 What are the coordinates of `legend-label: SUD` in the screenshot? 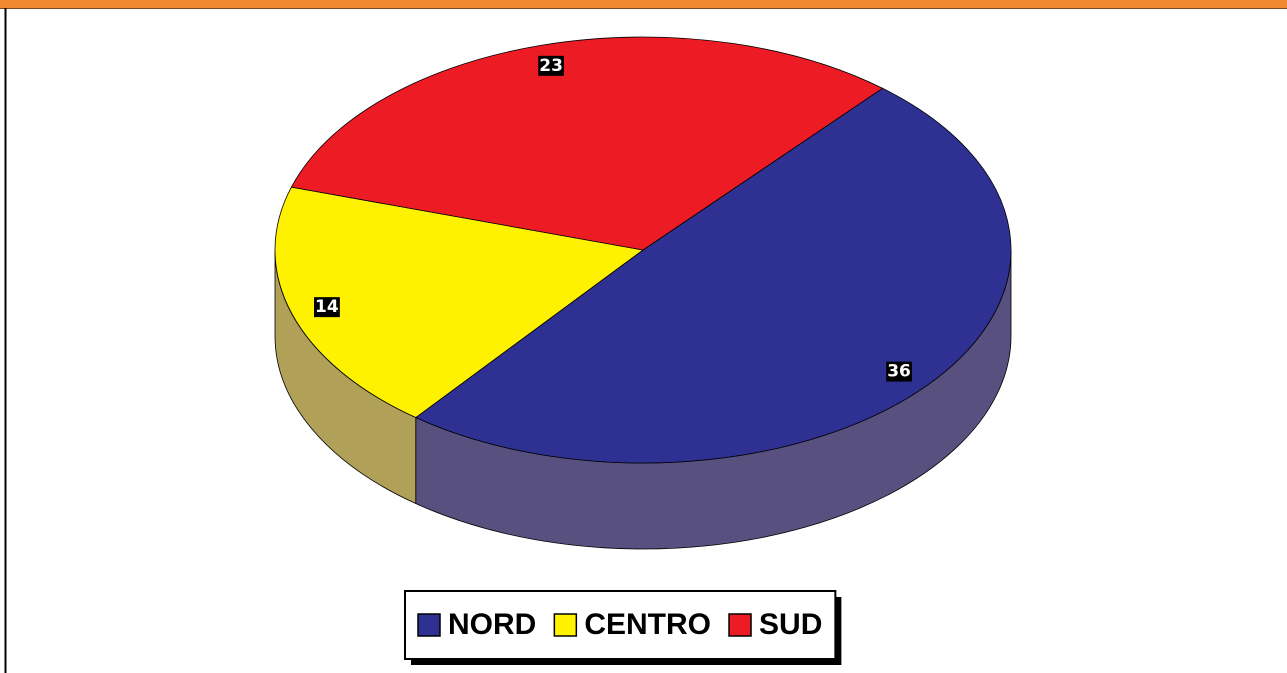 It's located at (790, 624).